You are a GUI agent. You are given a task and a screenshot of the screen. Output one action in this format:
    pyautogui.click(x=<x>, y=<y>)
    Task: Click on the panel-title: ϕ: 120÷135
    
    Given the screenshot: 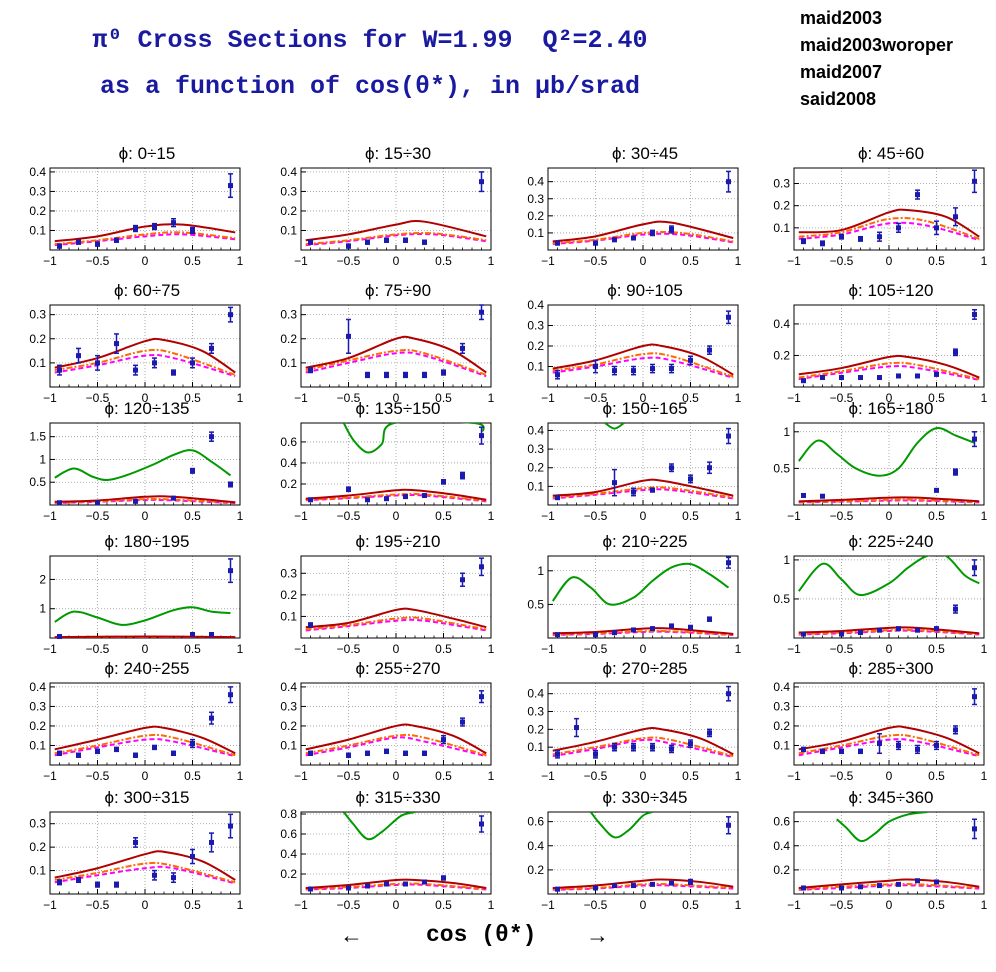 What is the action you would take?
    pyautogui.click(x=147, y=408)
    